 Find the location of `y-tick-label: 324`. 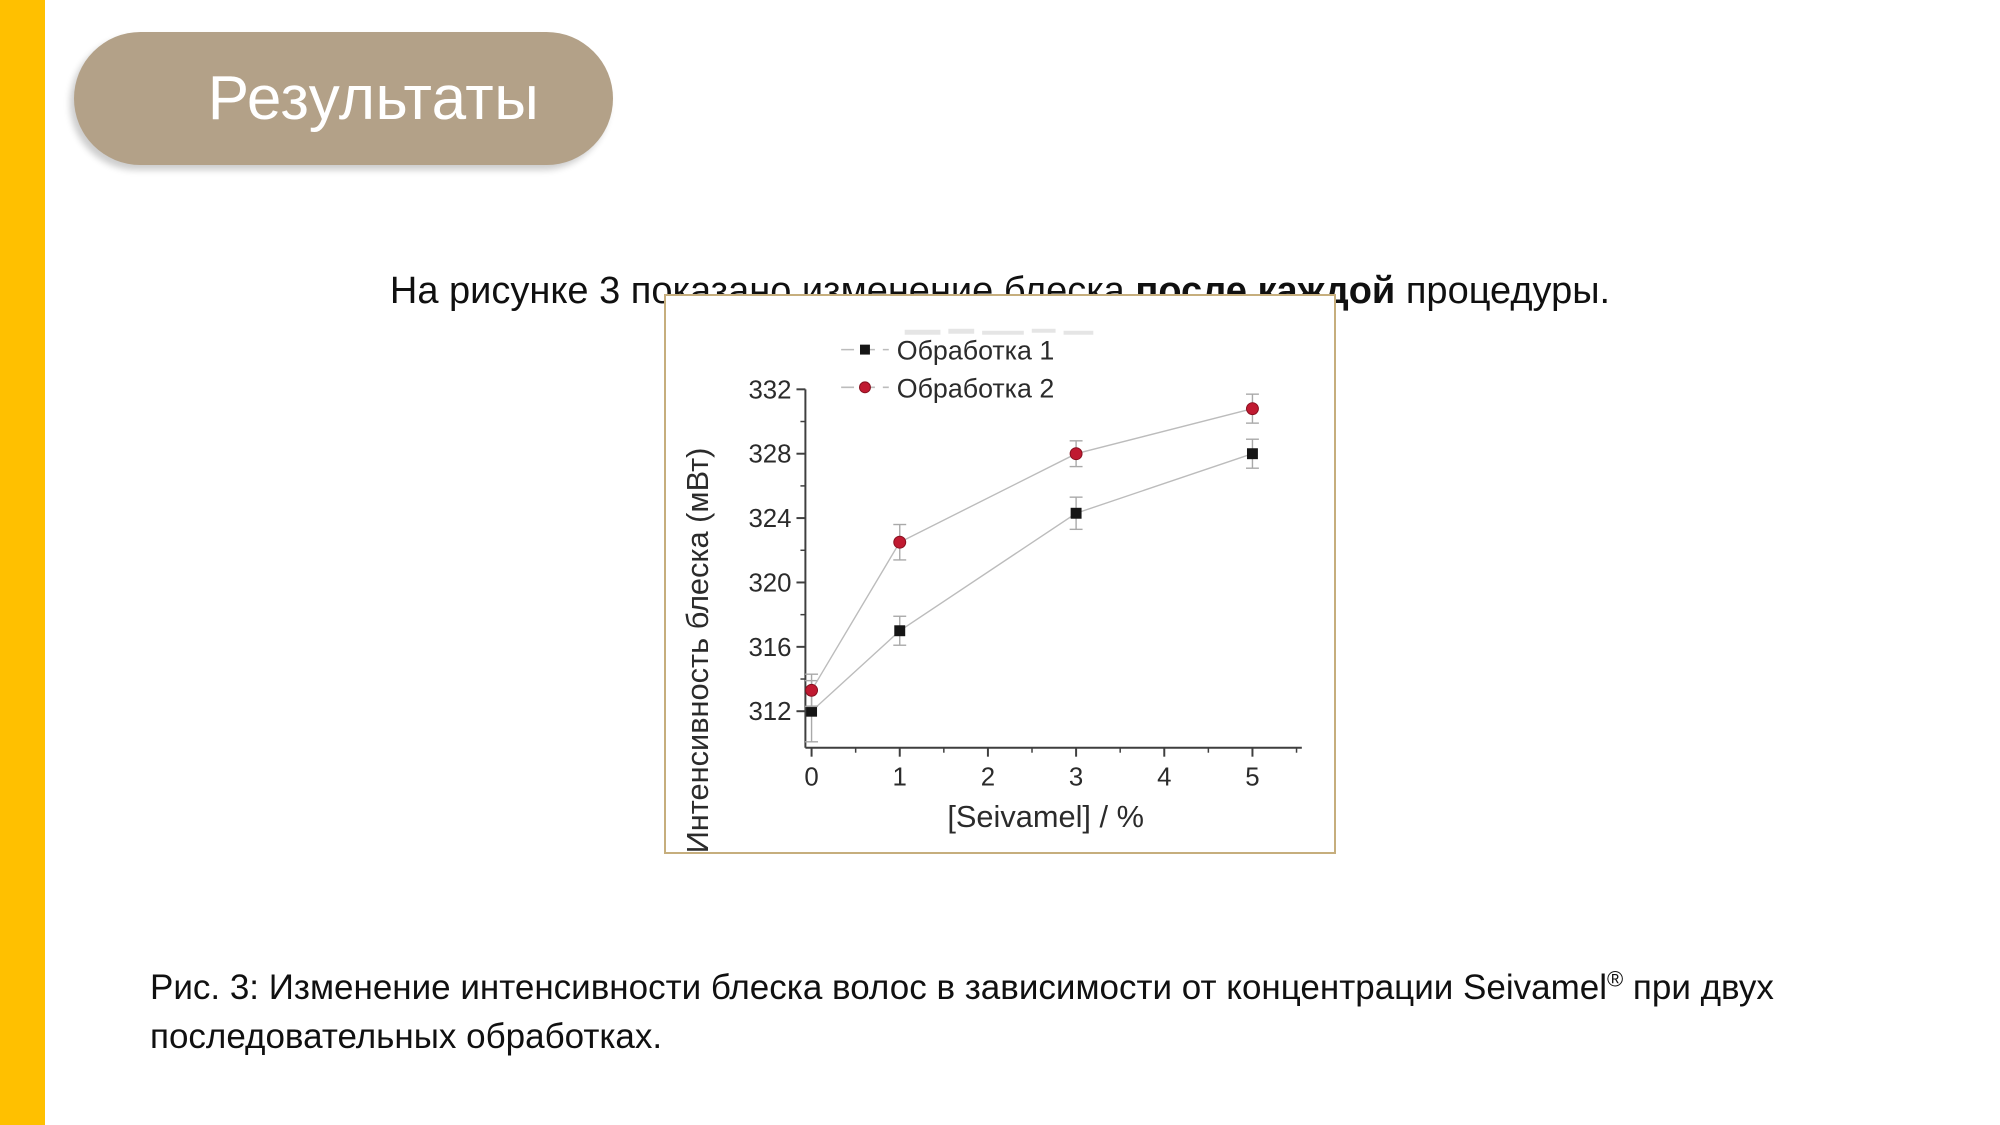

y-tick-label: 324 is located at coordinates (769, 519).